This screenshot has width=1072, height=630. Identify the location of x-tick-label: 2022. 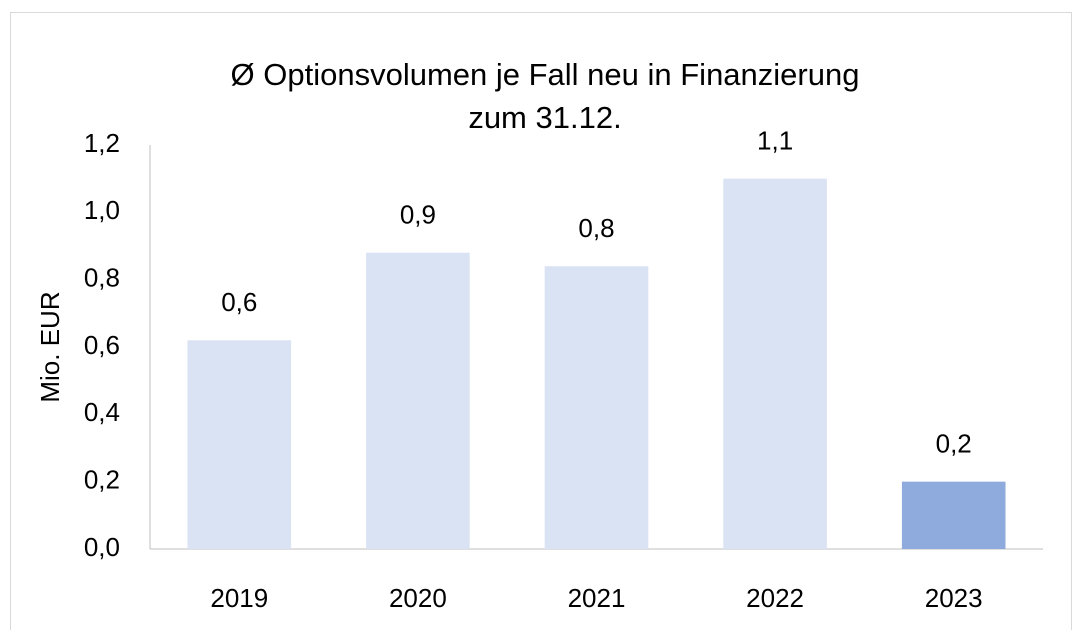
(775, 598).